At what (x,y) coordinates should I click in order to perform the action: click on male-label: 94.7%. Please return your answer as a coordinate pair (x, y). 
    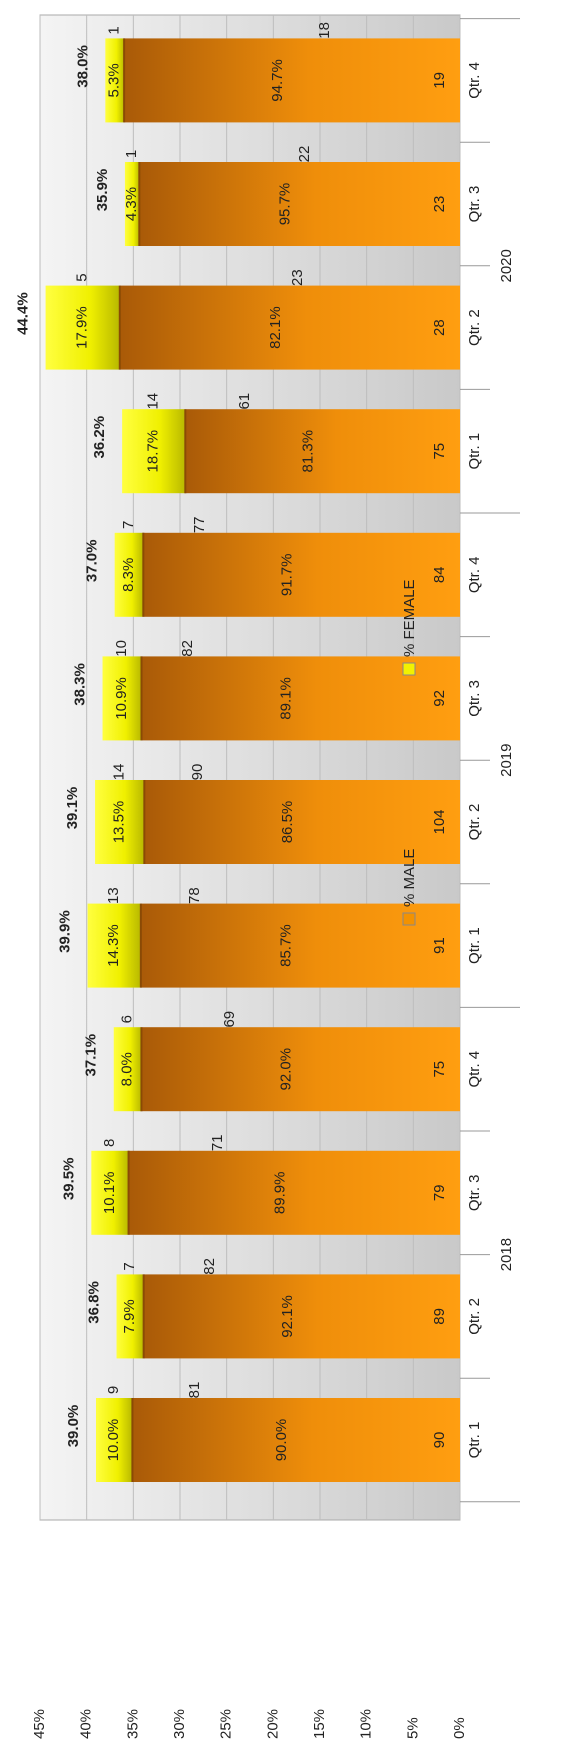
    Looking at the image, I should click on (277, 80).